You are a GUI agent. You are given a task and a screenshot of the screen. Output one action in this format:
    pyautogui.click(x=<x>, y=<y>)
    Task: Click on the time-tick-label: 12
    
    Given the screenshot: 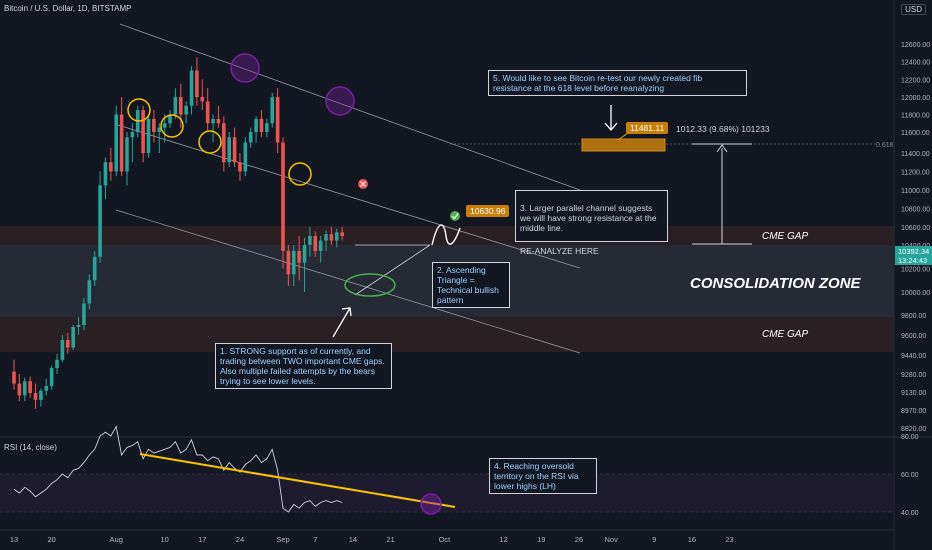 What is the action you would take?
    pyautogui.click(x=503, y=539)
    